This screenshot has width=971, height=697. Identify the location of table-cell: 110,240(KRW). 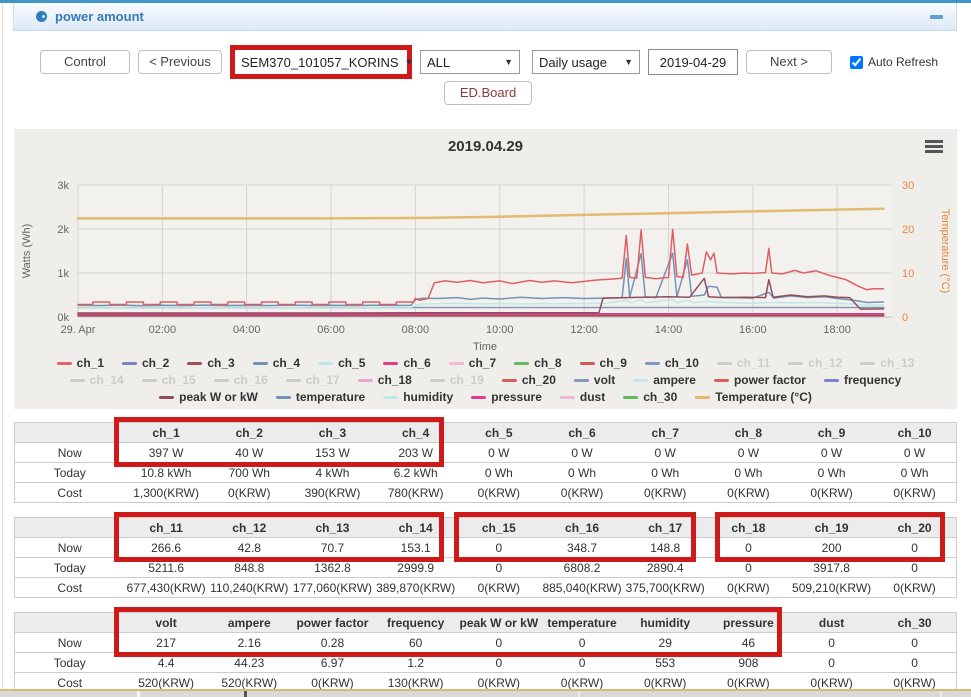
(249, 587).